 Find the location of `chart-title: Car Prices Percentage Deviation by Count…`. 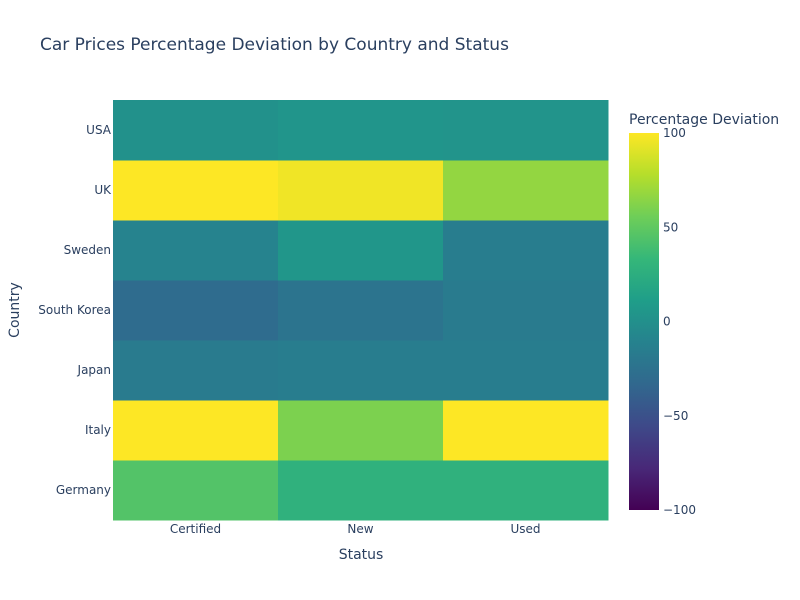

chart-title: Car Prices Percentage Deviation by Count… is located at coordinates (274, 45).